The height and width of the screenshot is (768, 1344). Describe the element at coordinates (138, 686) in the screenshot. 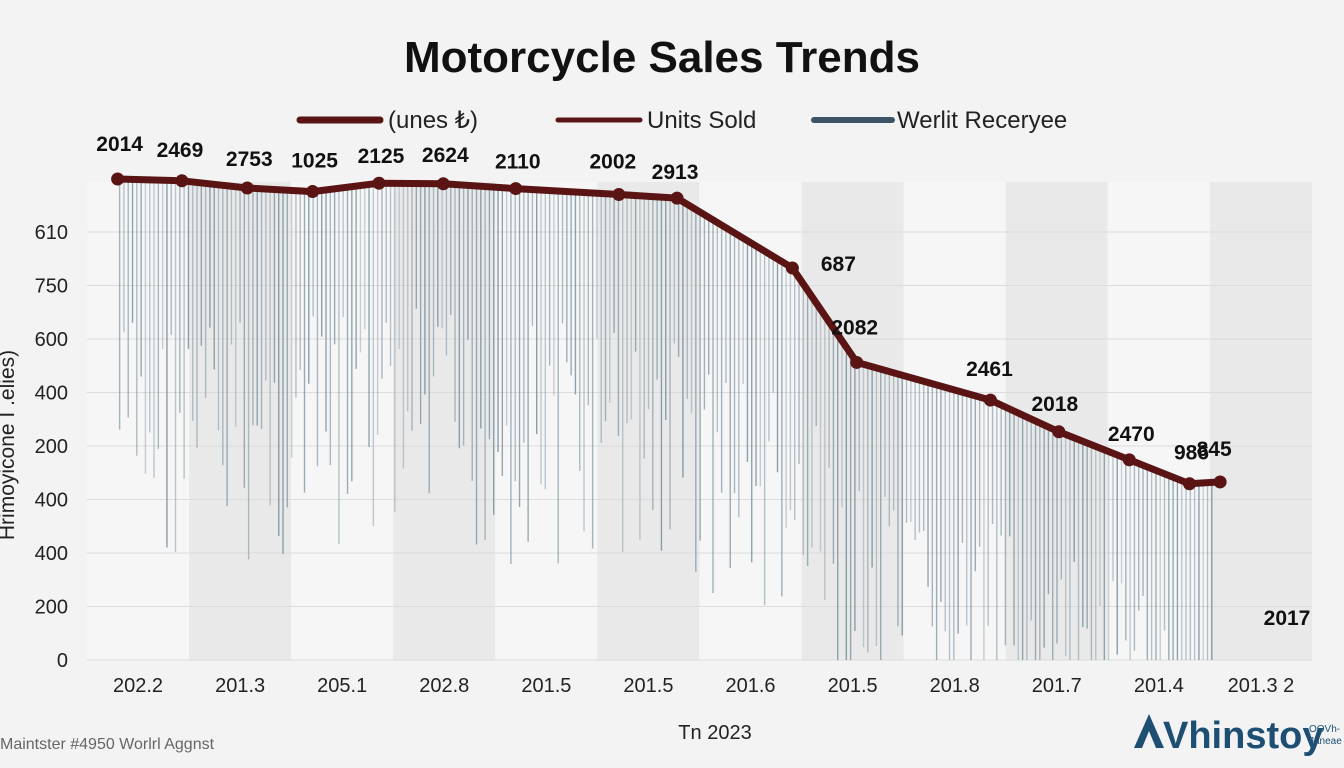

I see `x-tick-label: 202.2` at that location.